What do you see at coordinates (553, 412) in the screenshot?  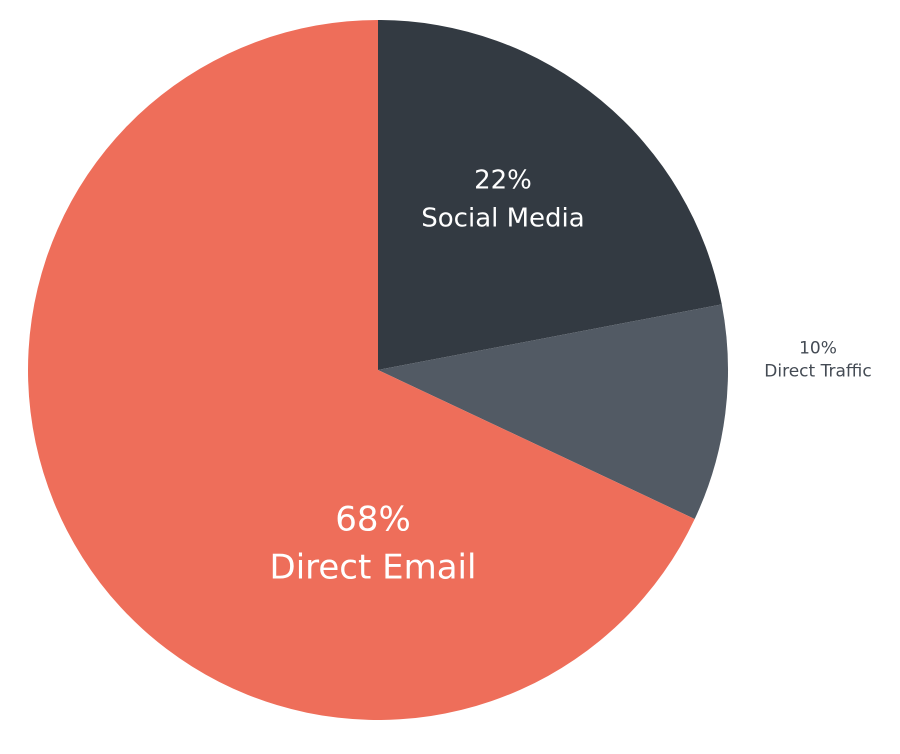 I see `pie-slice` at bounding box center [553, 412].